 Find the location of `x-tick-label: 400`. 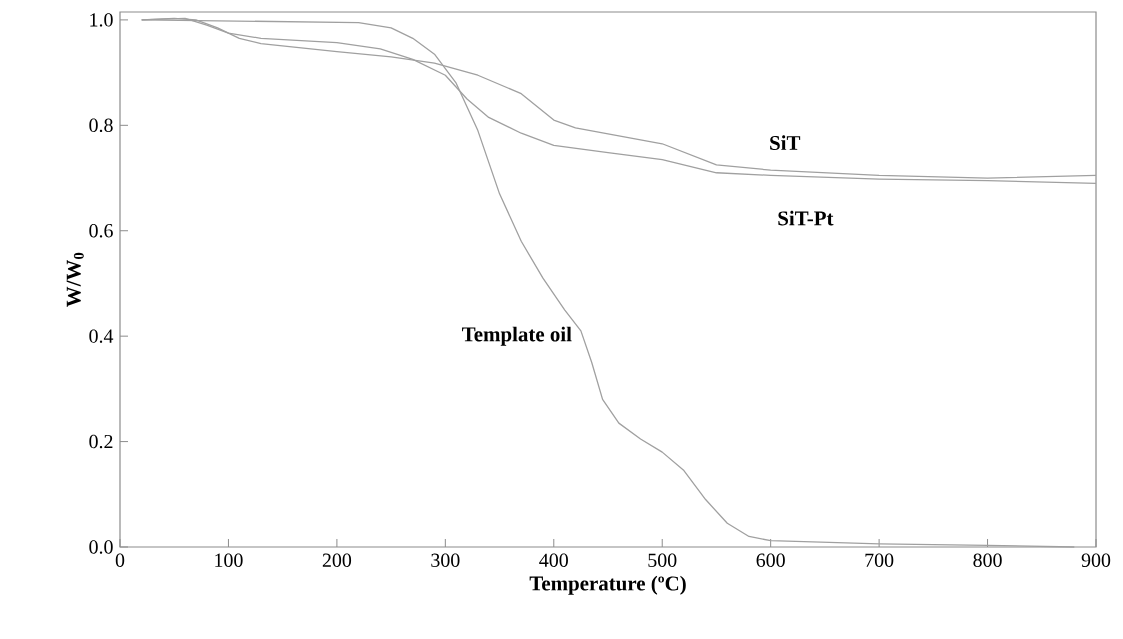

x-tick-label: 400 is located at coordinates (553, 560).